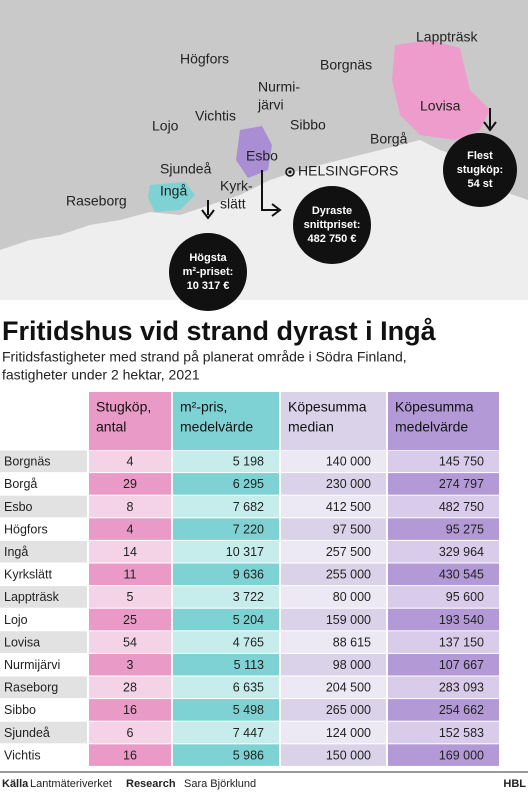  Describe the element at coordinates (22, 755) in the screenshot. I see `row-label: Vichtis` at that location.